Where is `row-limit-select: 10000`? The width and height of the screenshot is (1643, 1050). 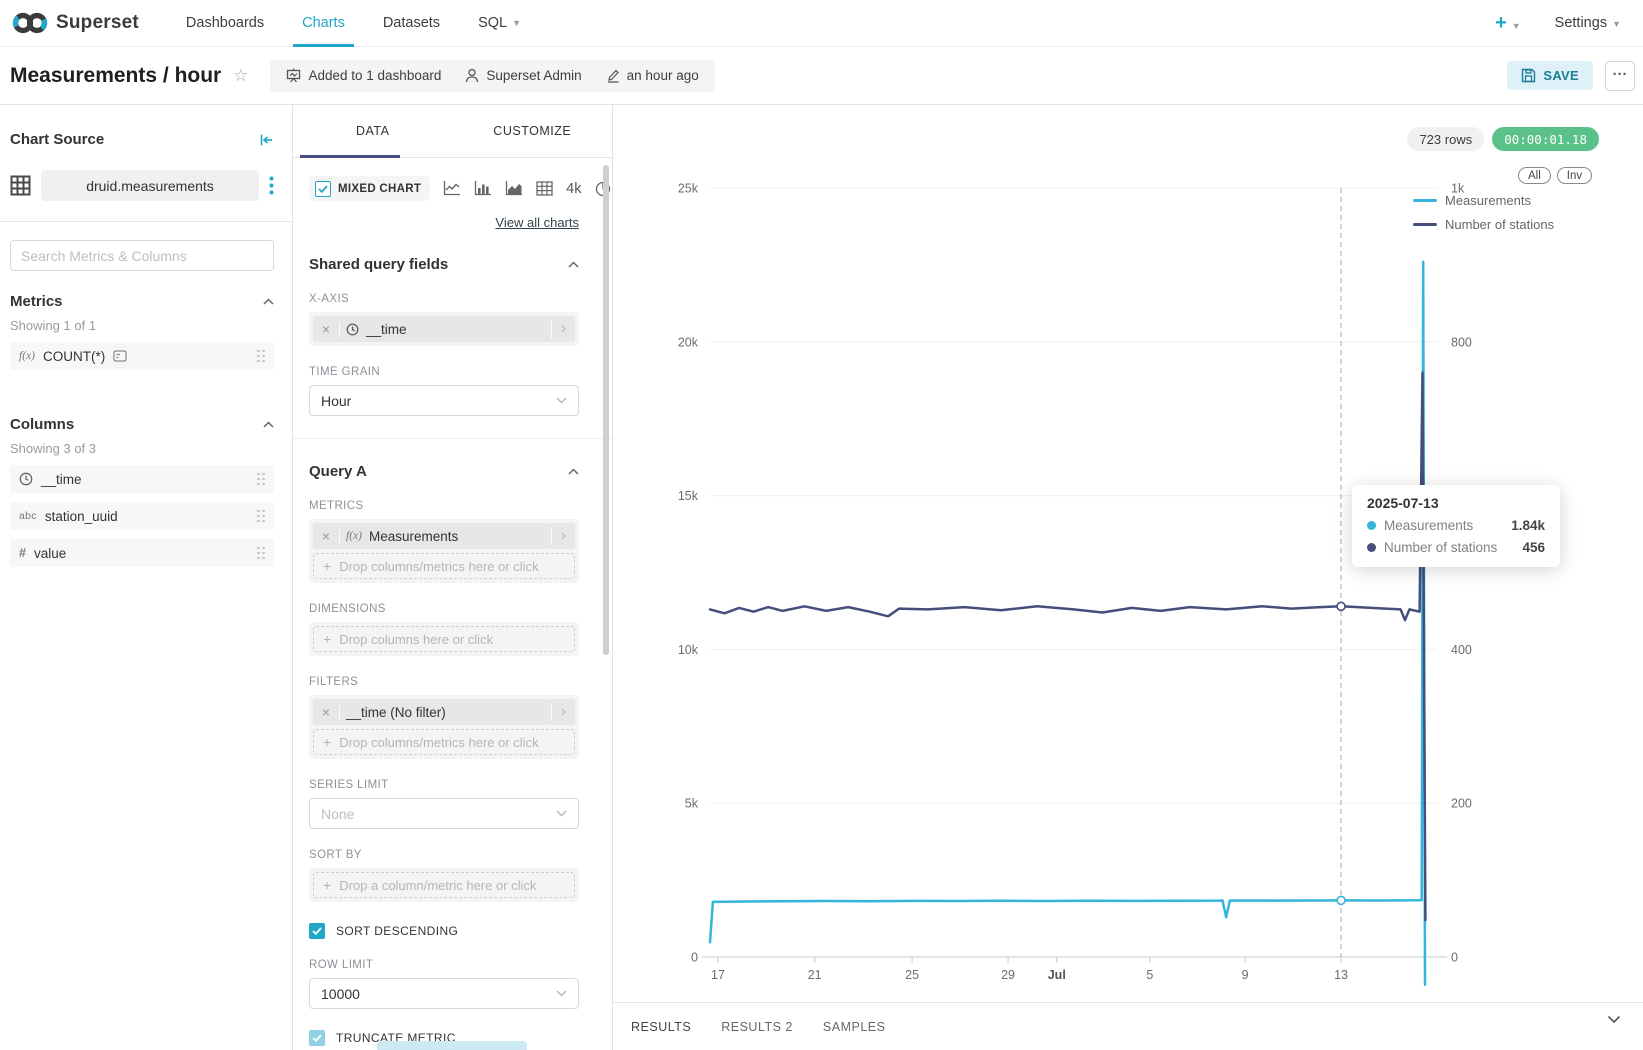
row-limit-select: 10000 is located at coordinates (444, 993).